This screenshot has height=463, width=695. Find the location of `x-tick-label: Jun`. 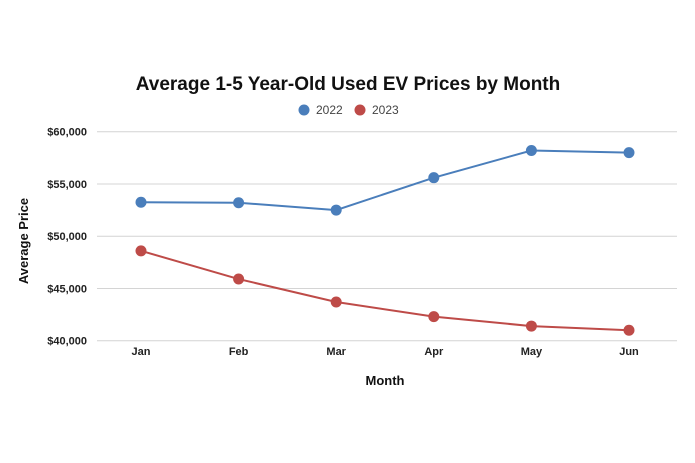

x-tick-label: Jun is located at coordinates (629, 352).